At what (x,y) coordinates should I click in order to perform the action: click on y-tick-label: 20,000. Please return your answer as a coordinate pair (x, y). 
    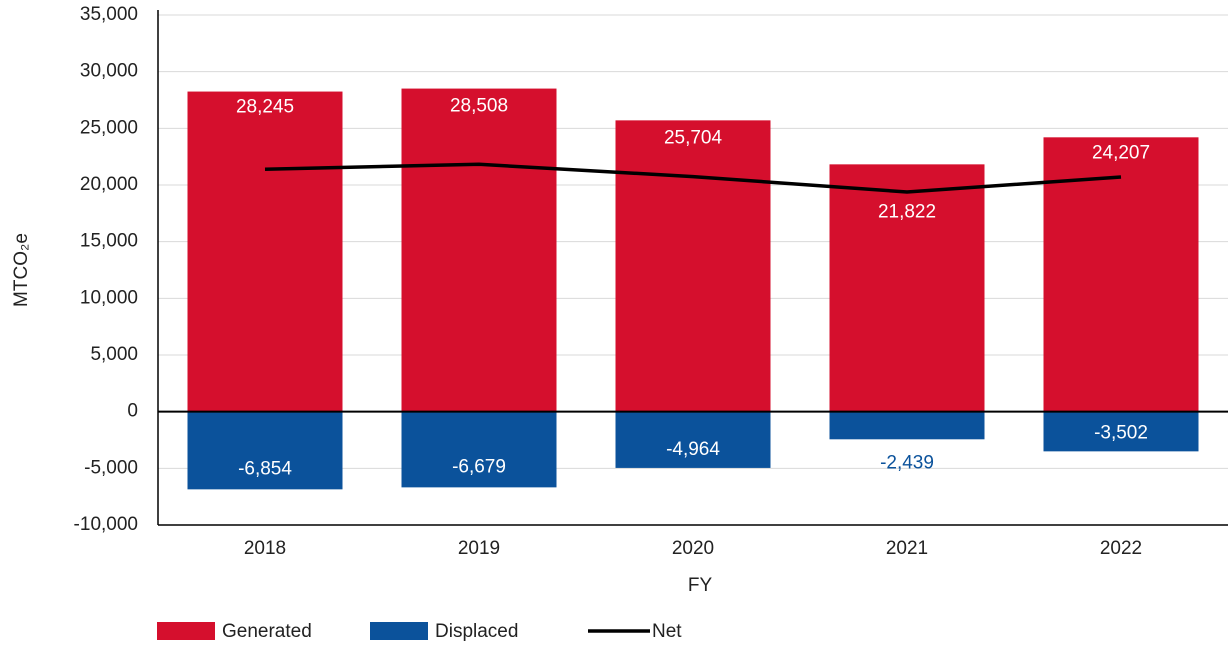
    Looking at the image, I should click on (109, 184).